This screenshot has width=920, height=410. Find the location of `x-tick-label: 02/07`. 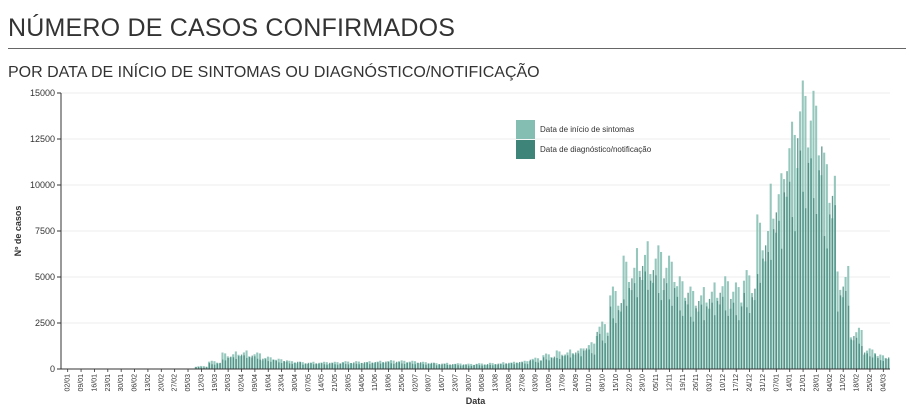

x-tick-label: 02/07 is located at coordinates (415, 383).